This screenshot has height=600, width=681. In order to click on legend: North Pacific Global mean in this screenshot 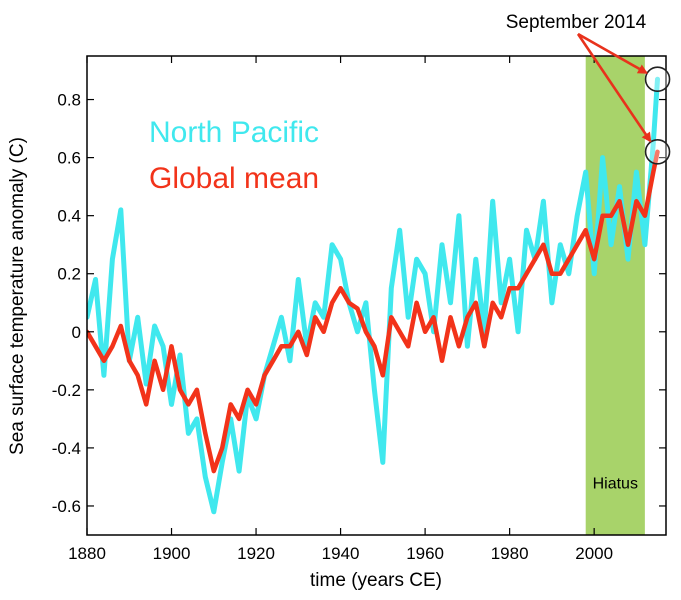, I will do `click(234, 155)`.